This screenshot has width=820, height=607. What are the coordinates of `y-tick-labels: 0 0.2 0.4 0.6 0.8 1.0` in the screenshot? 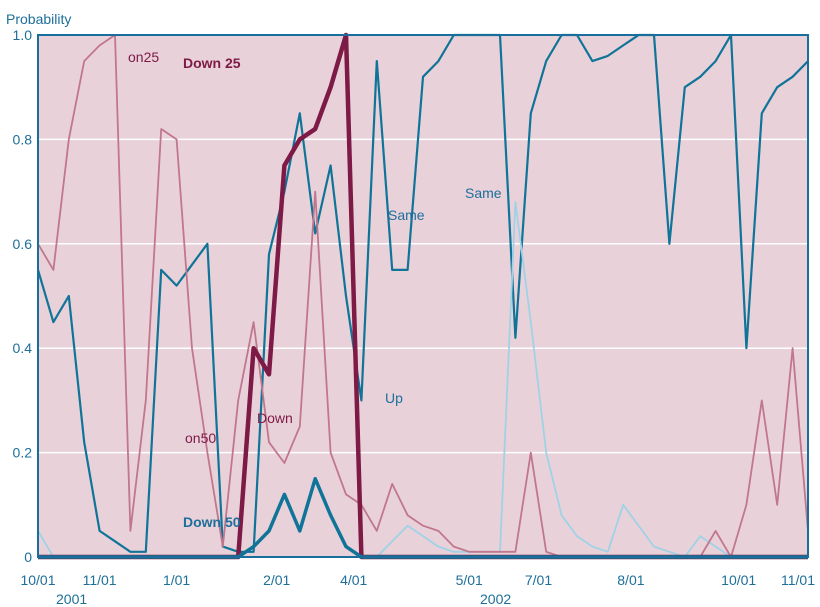 It's located at (23, 296).